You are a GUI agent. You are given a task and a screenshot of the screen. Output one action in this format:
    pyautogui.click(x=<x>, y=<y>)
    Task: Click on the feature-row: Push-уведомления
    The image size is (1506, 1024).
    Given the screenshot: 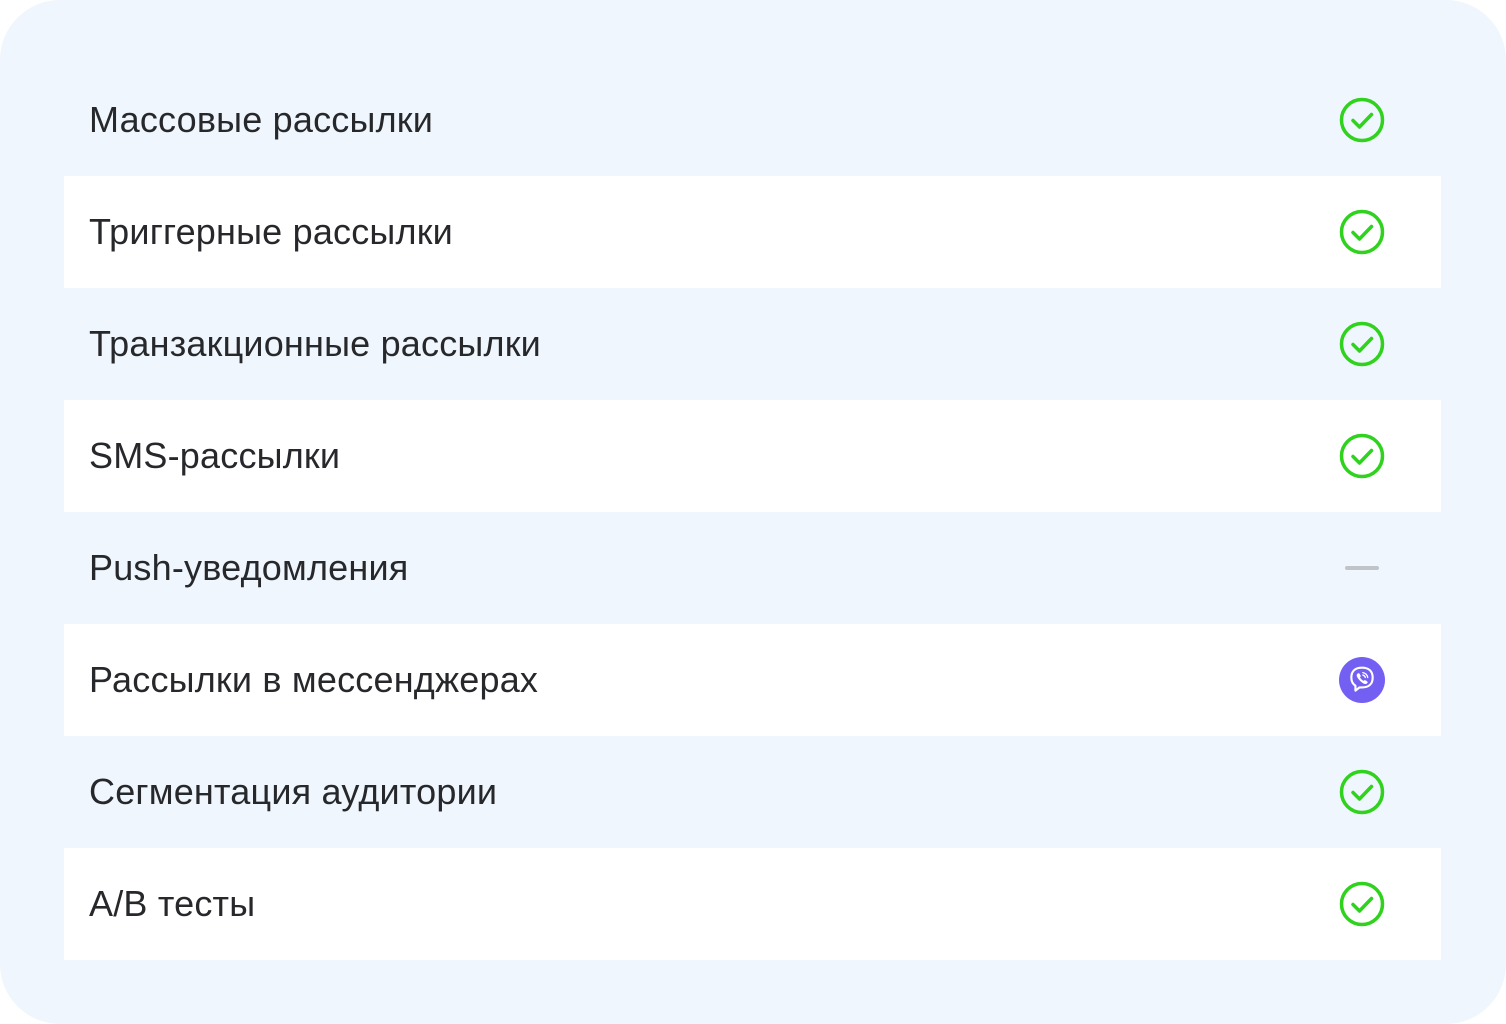 What is the action you would take?
    pyautogui.click(x=752, y=568)
    